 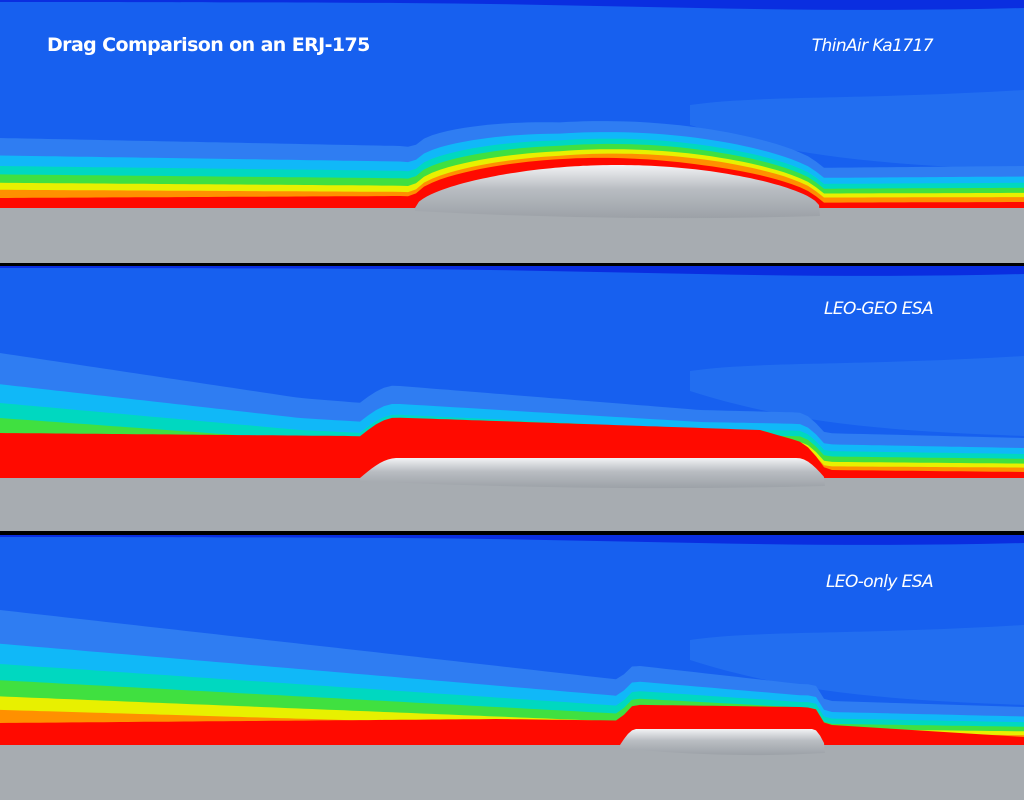 What do you see at coordinates (208, 45) in the screenshot?
I see `page-title: Drag Comparison on an ERJ-175` at bounding box center [208, 45].